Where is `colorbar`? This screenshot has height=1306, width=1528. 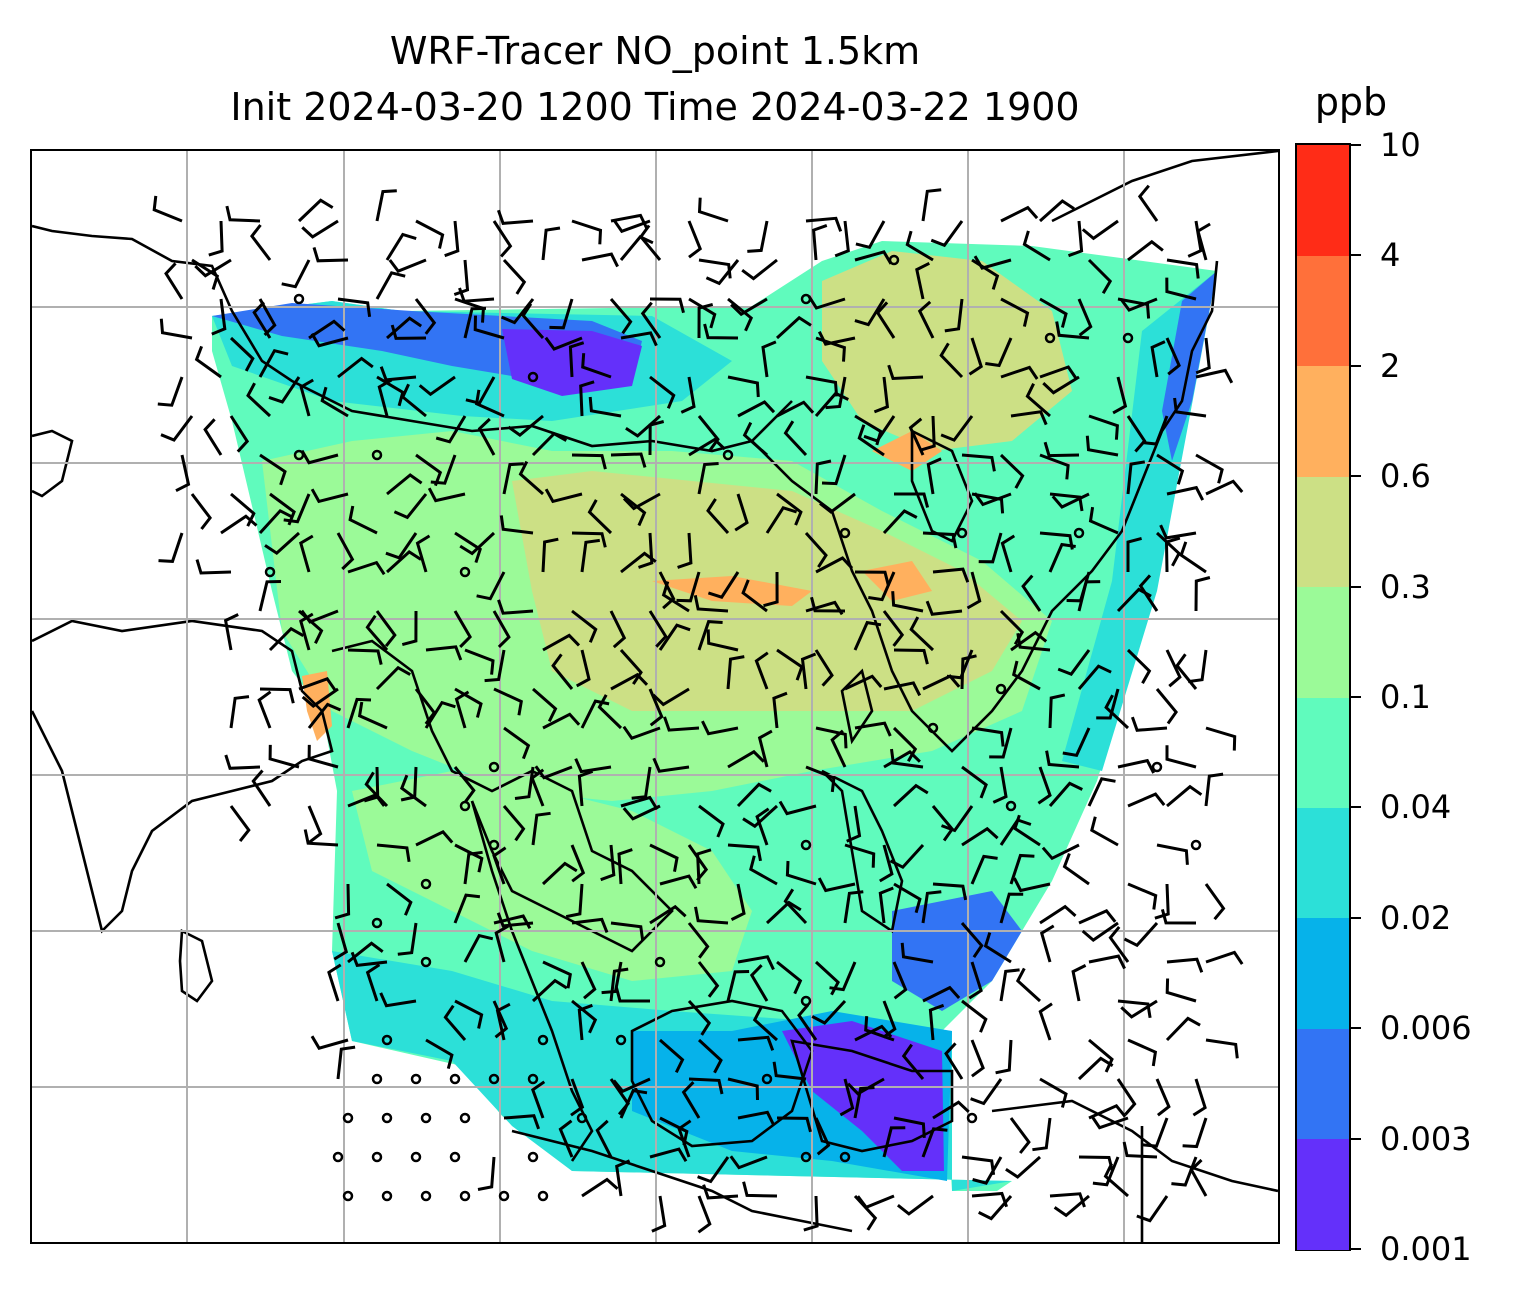 colorbar is located at coordinates (1323, 697).